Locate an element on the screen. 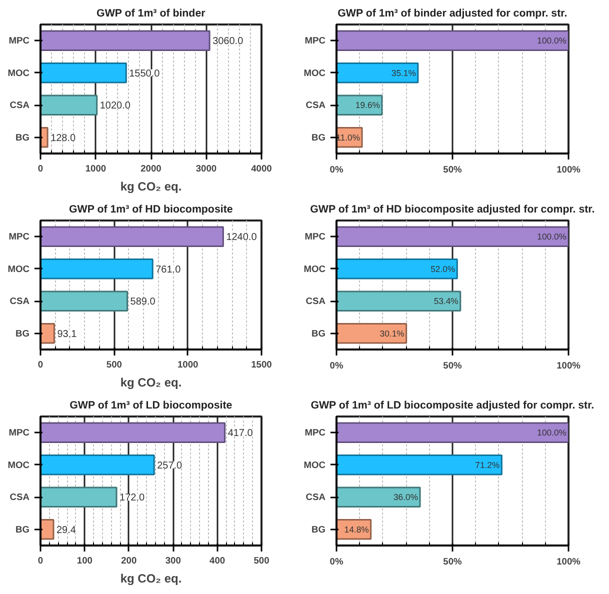  chart-title: GWP of 1m³ of HD biocomposite adjusted for compr. str. is located at coordinates (452, 210).